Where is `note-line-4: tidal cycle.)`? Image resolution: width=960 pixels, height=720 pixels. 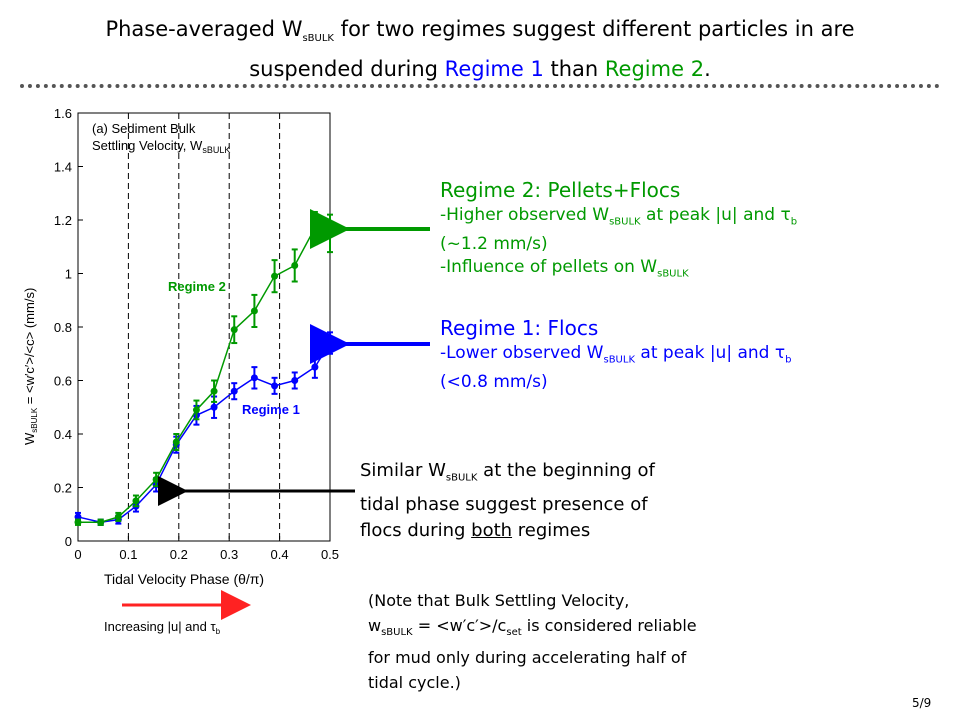 note-line-4: tidal cycle.) is located at coordinates (414, 683).